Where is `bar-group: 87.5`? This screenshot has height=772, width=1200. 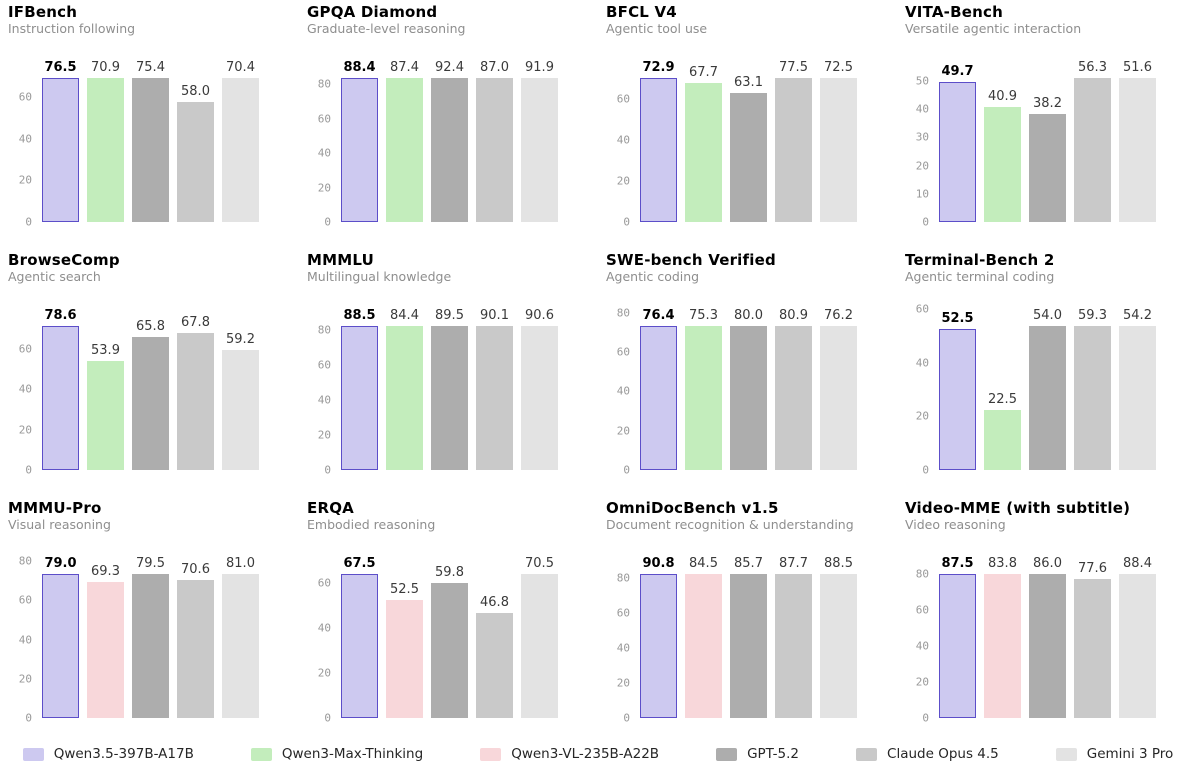 bar-group: 87.5 is located at coordinates (957, 637).